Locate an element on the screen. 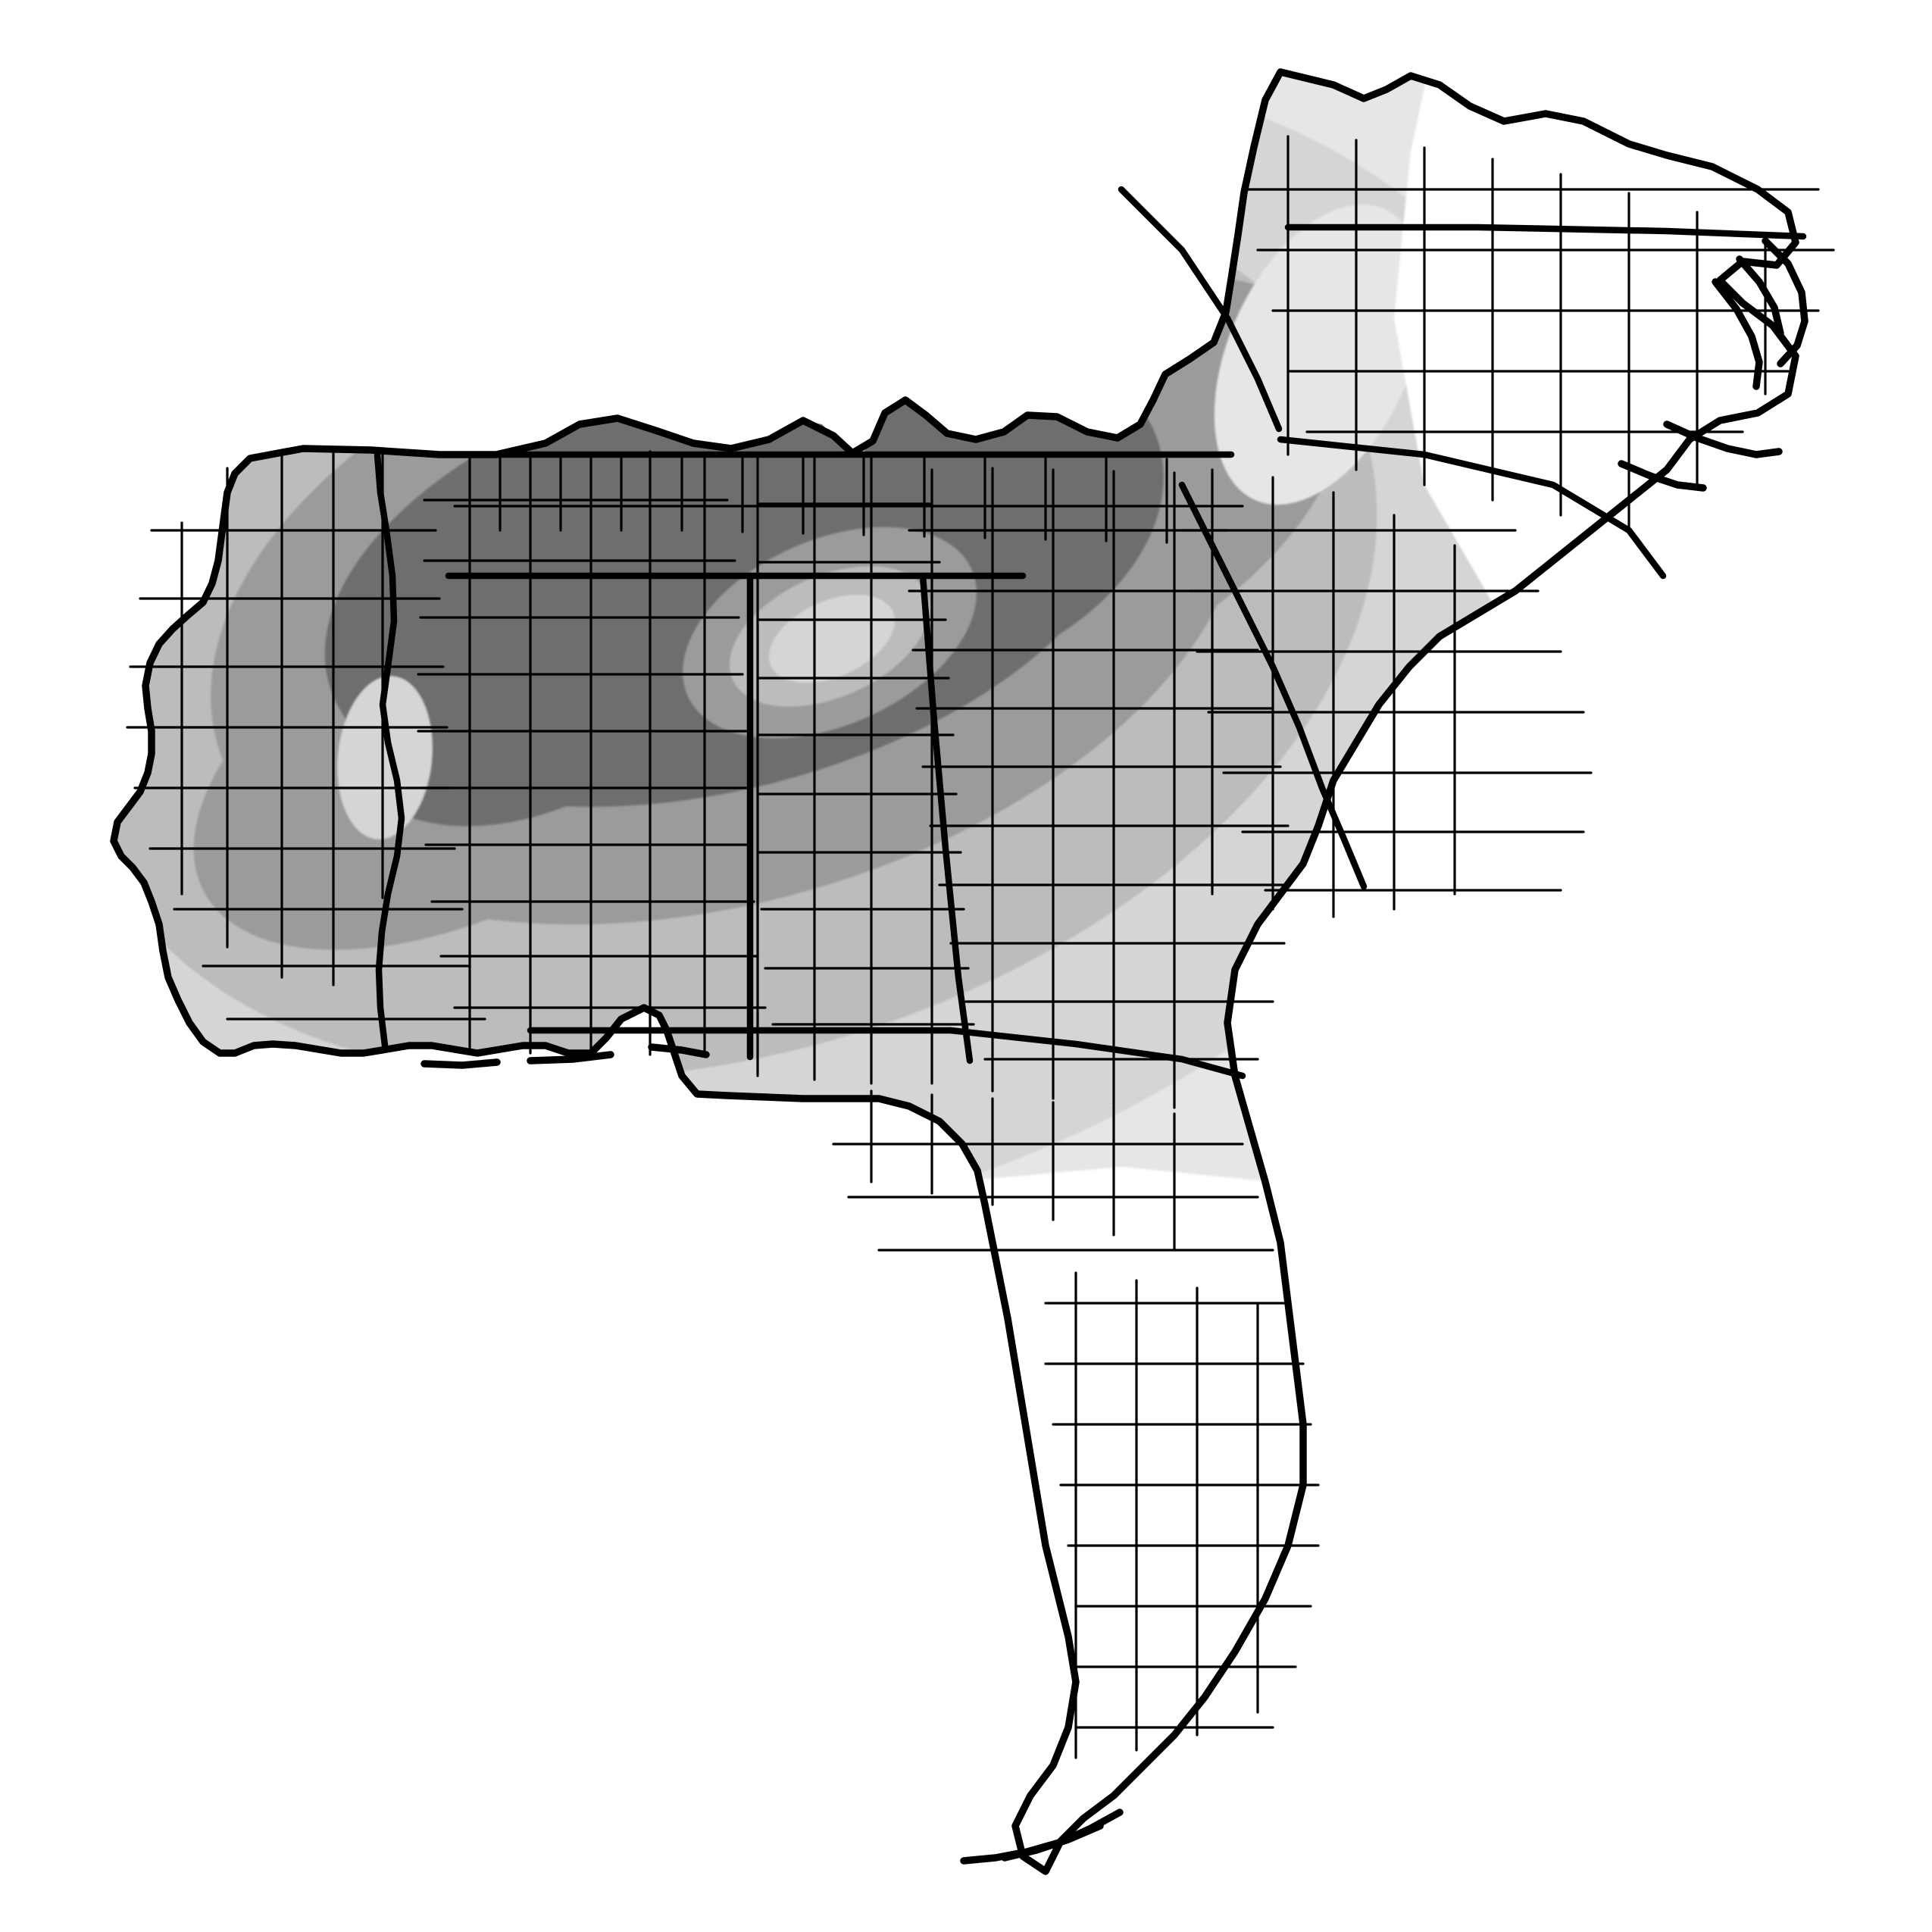 The width and height of the screenshot is (1932, 1932). state-line-nc-tn is located at coordinates (1201, 309).